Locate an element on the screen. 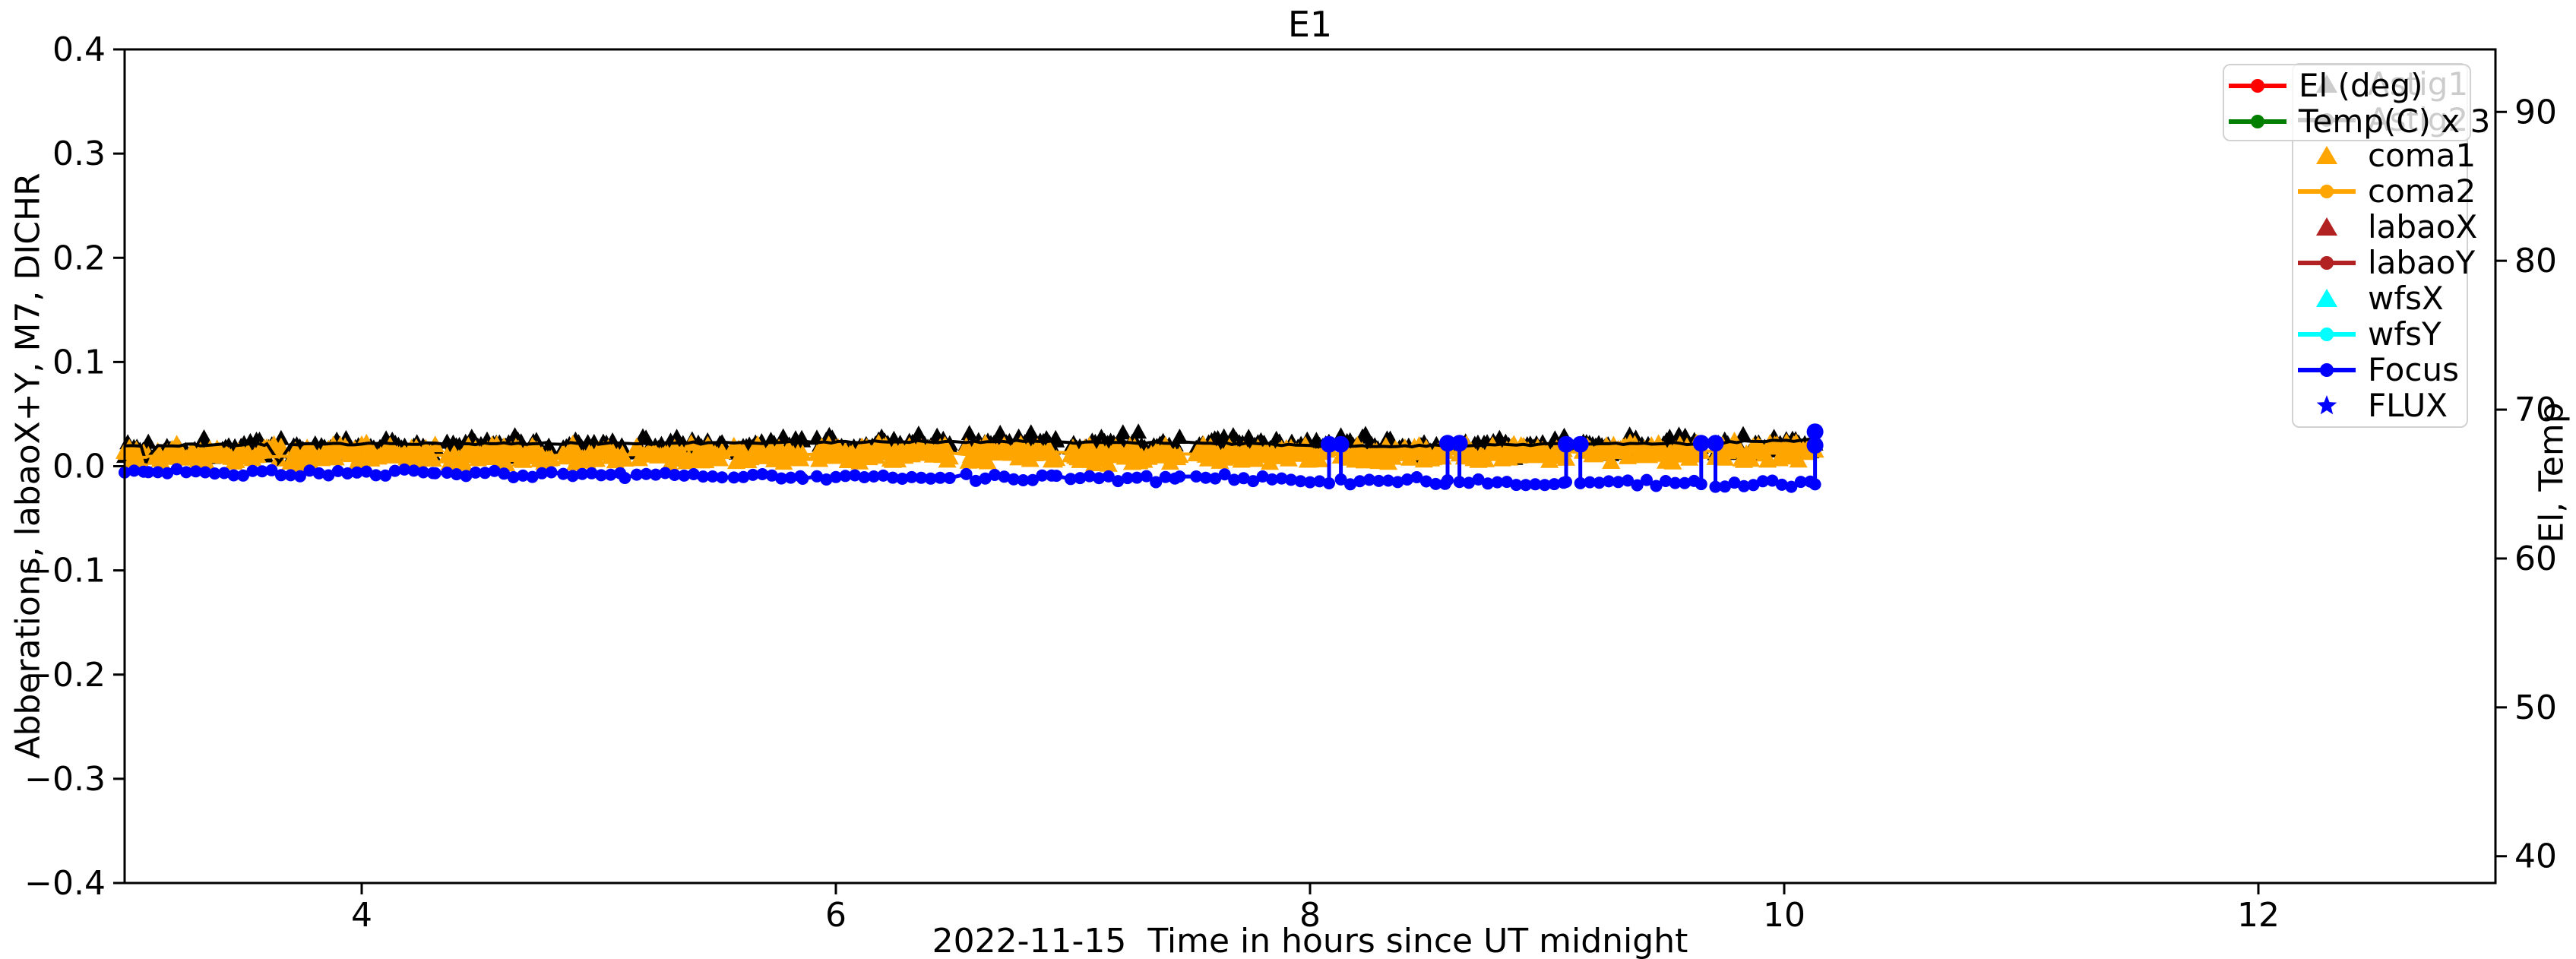 The width and height of the screenshot is (2576, 959). legend-item-el-deg-: El (deg) is located at coordinates (2347, 85).